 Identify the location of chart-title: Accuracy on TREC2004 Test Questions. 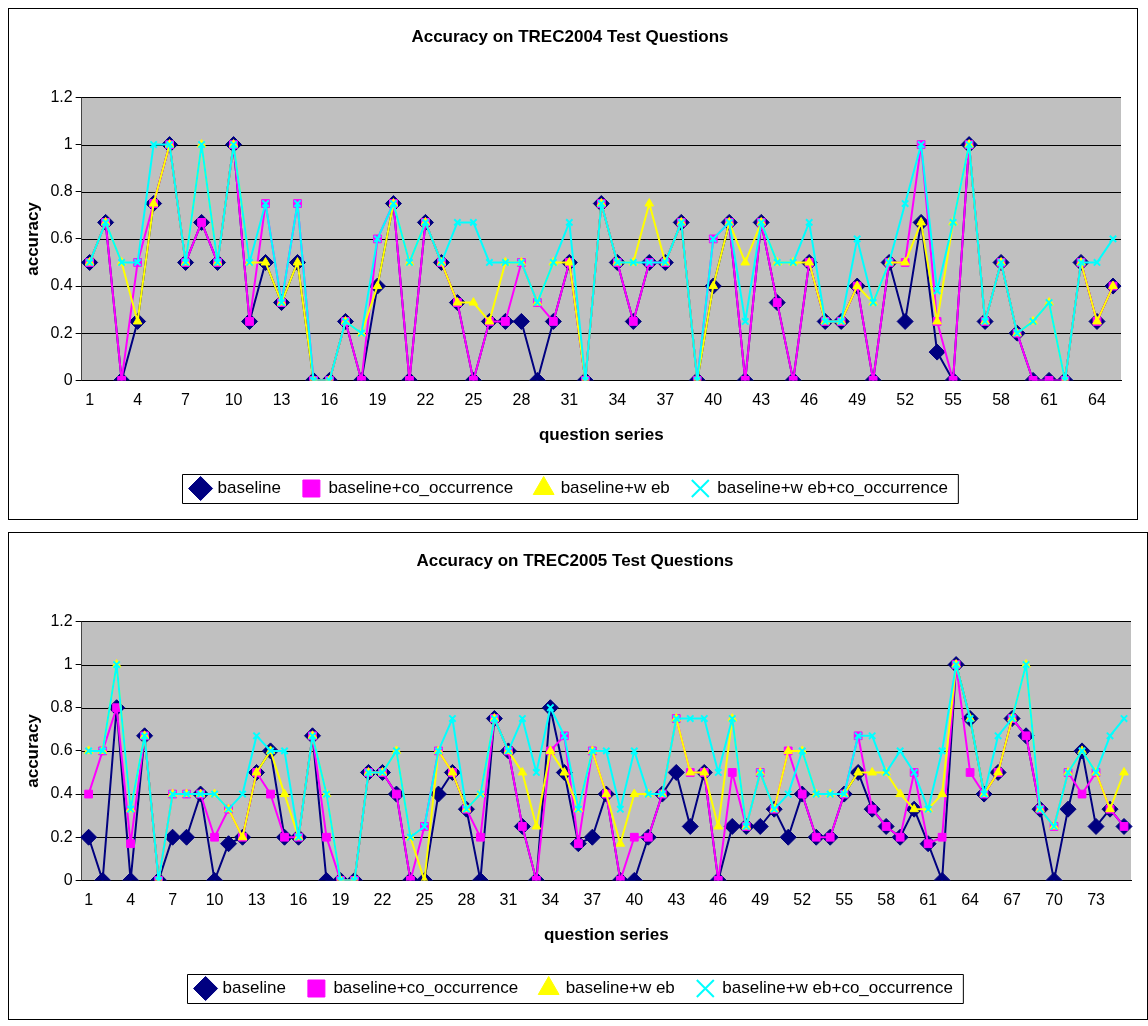
(570, 36).